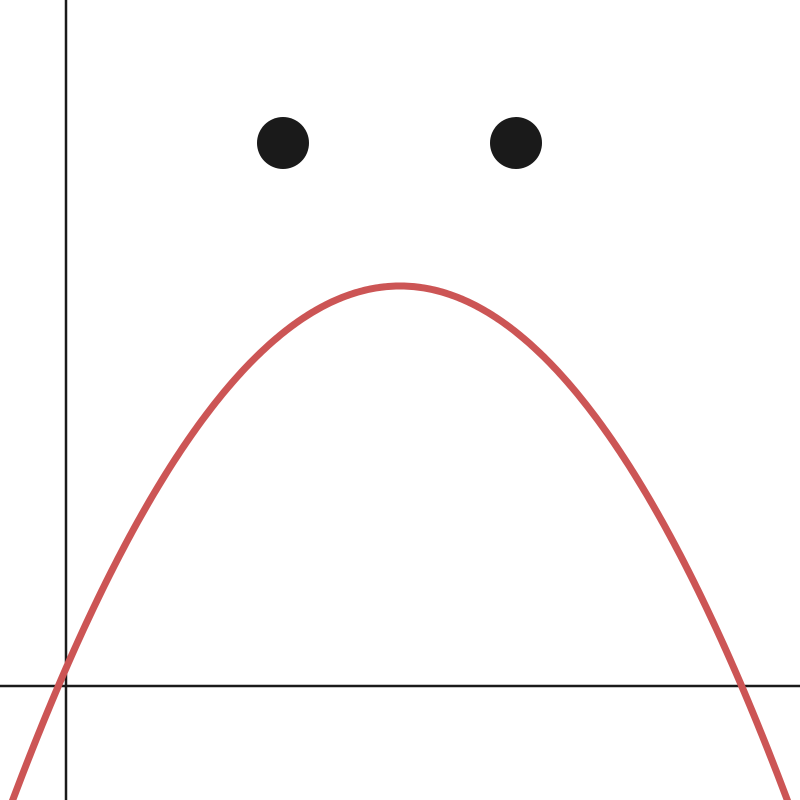 This screenshot has width=800, height=800. I want to click on points-layer, so click(399, 143).